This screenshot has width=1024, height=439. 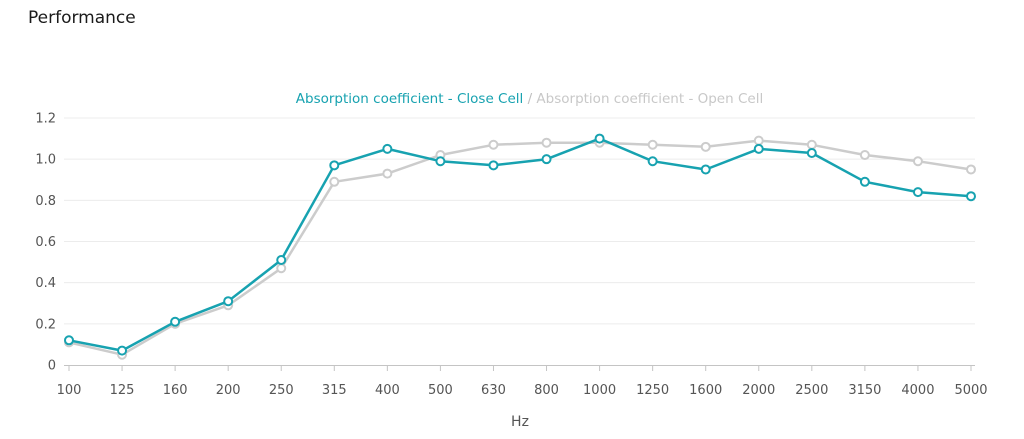 What do you see at coordinates (45, 160) in the screenshot?
I see `y-tick-label: 1.0` at bounding box center [45, 160].